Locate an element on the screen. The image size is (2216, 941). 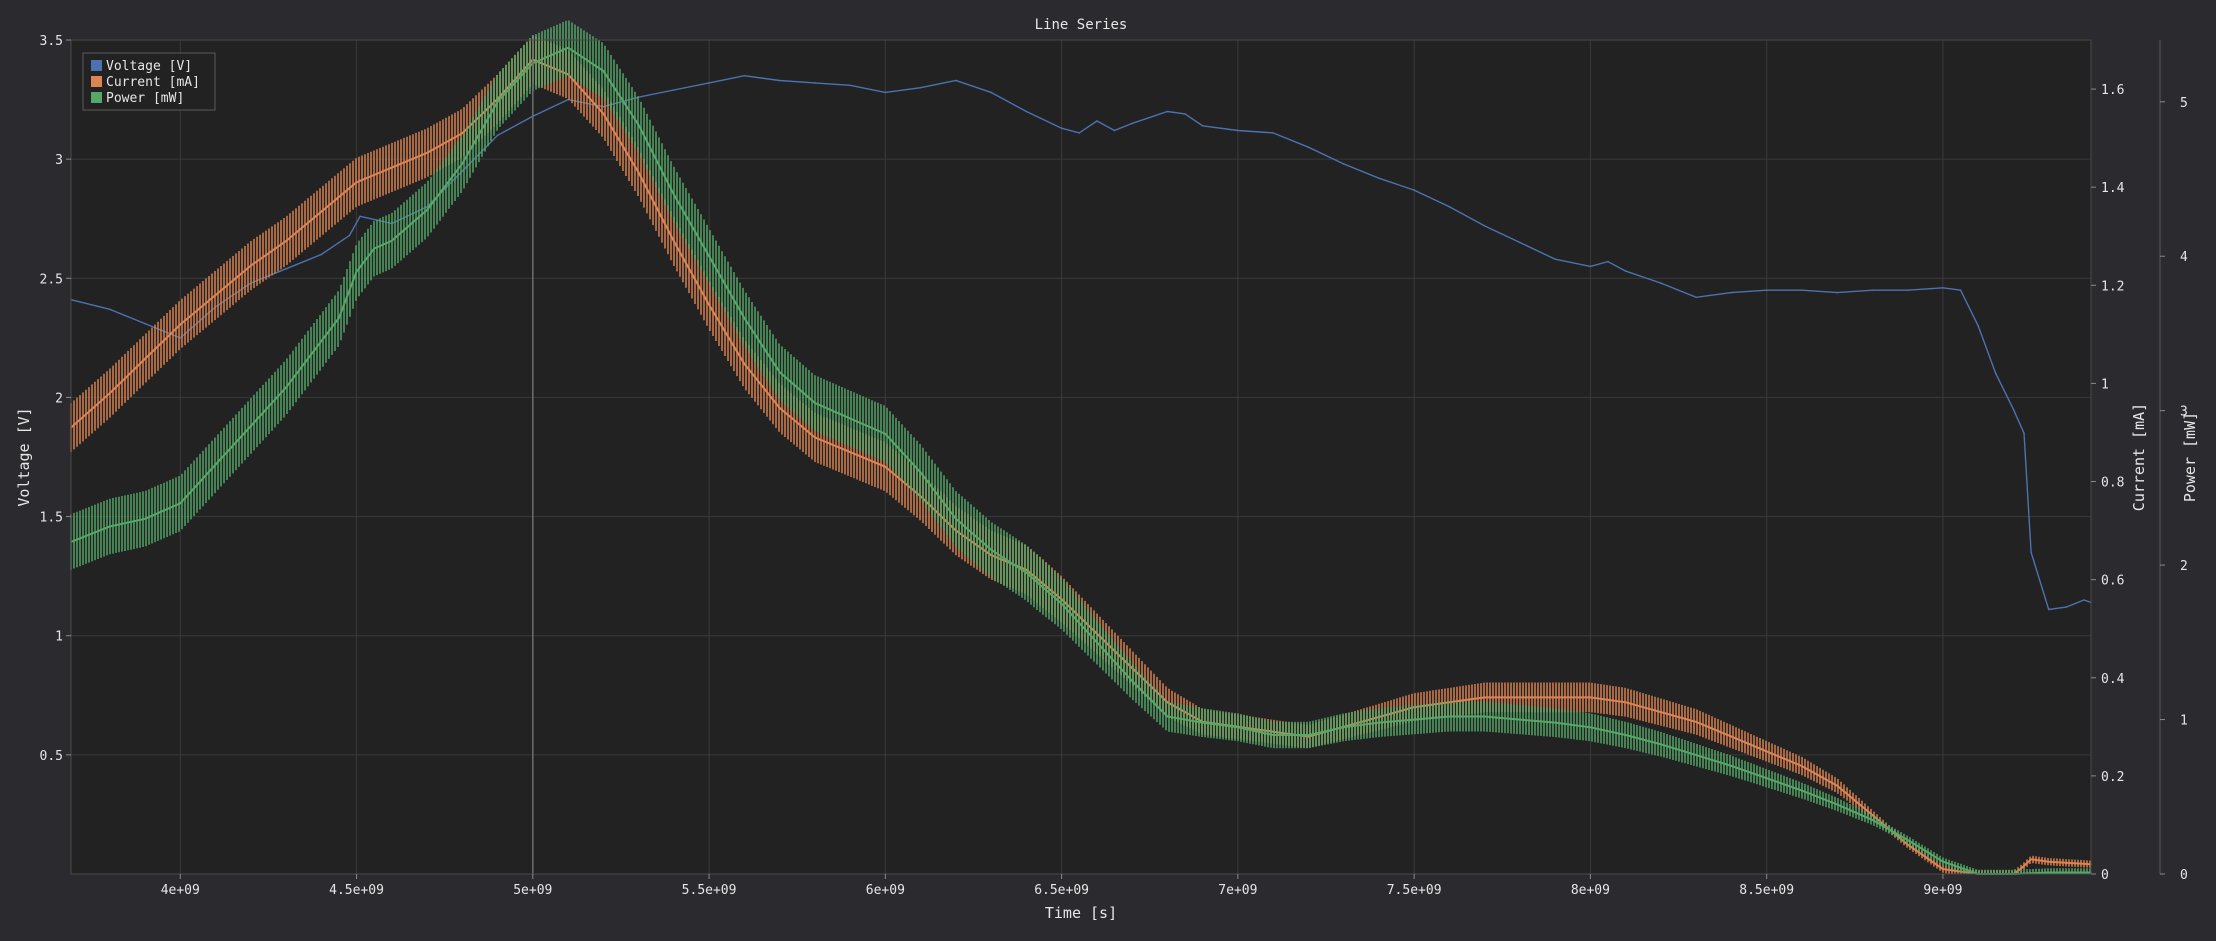
current-tick-label: 0.4 is located at coordinates (2113, 679).